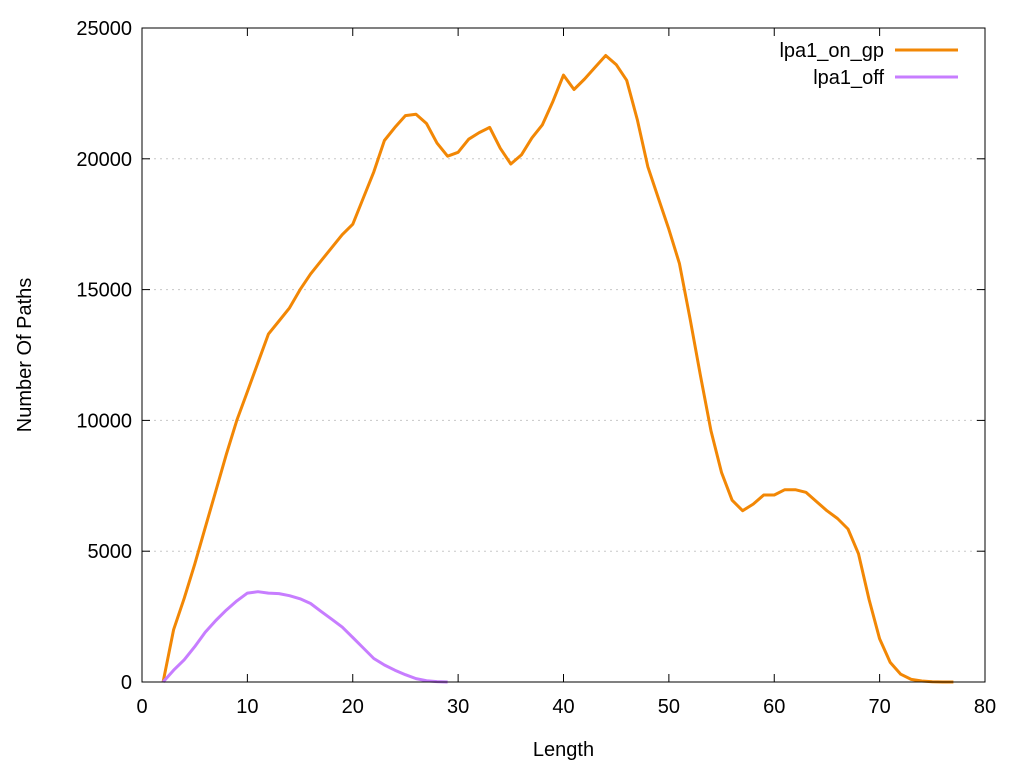  What do you see at coordinates (868, 64) in the screenshot?
I see `legend: lpa1_on_gp lpa1_off` at bounding box center [868, 64].